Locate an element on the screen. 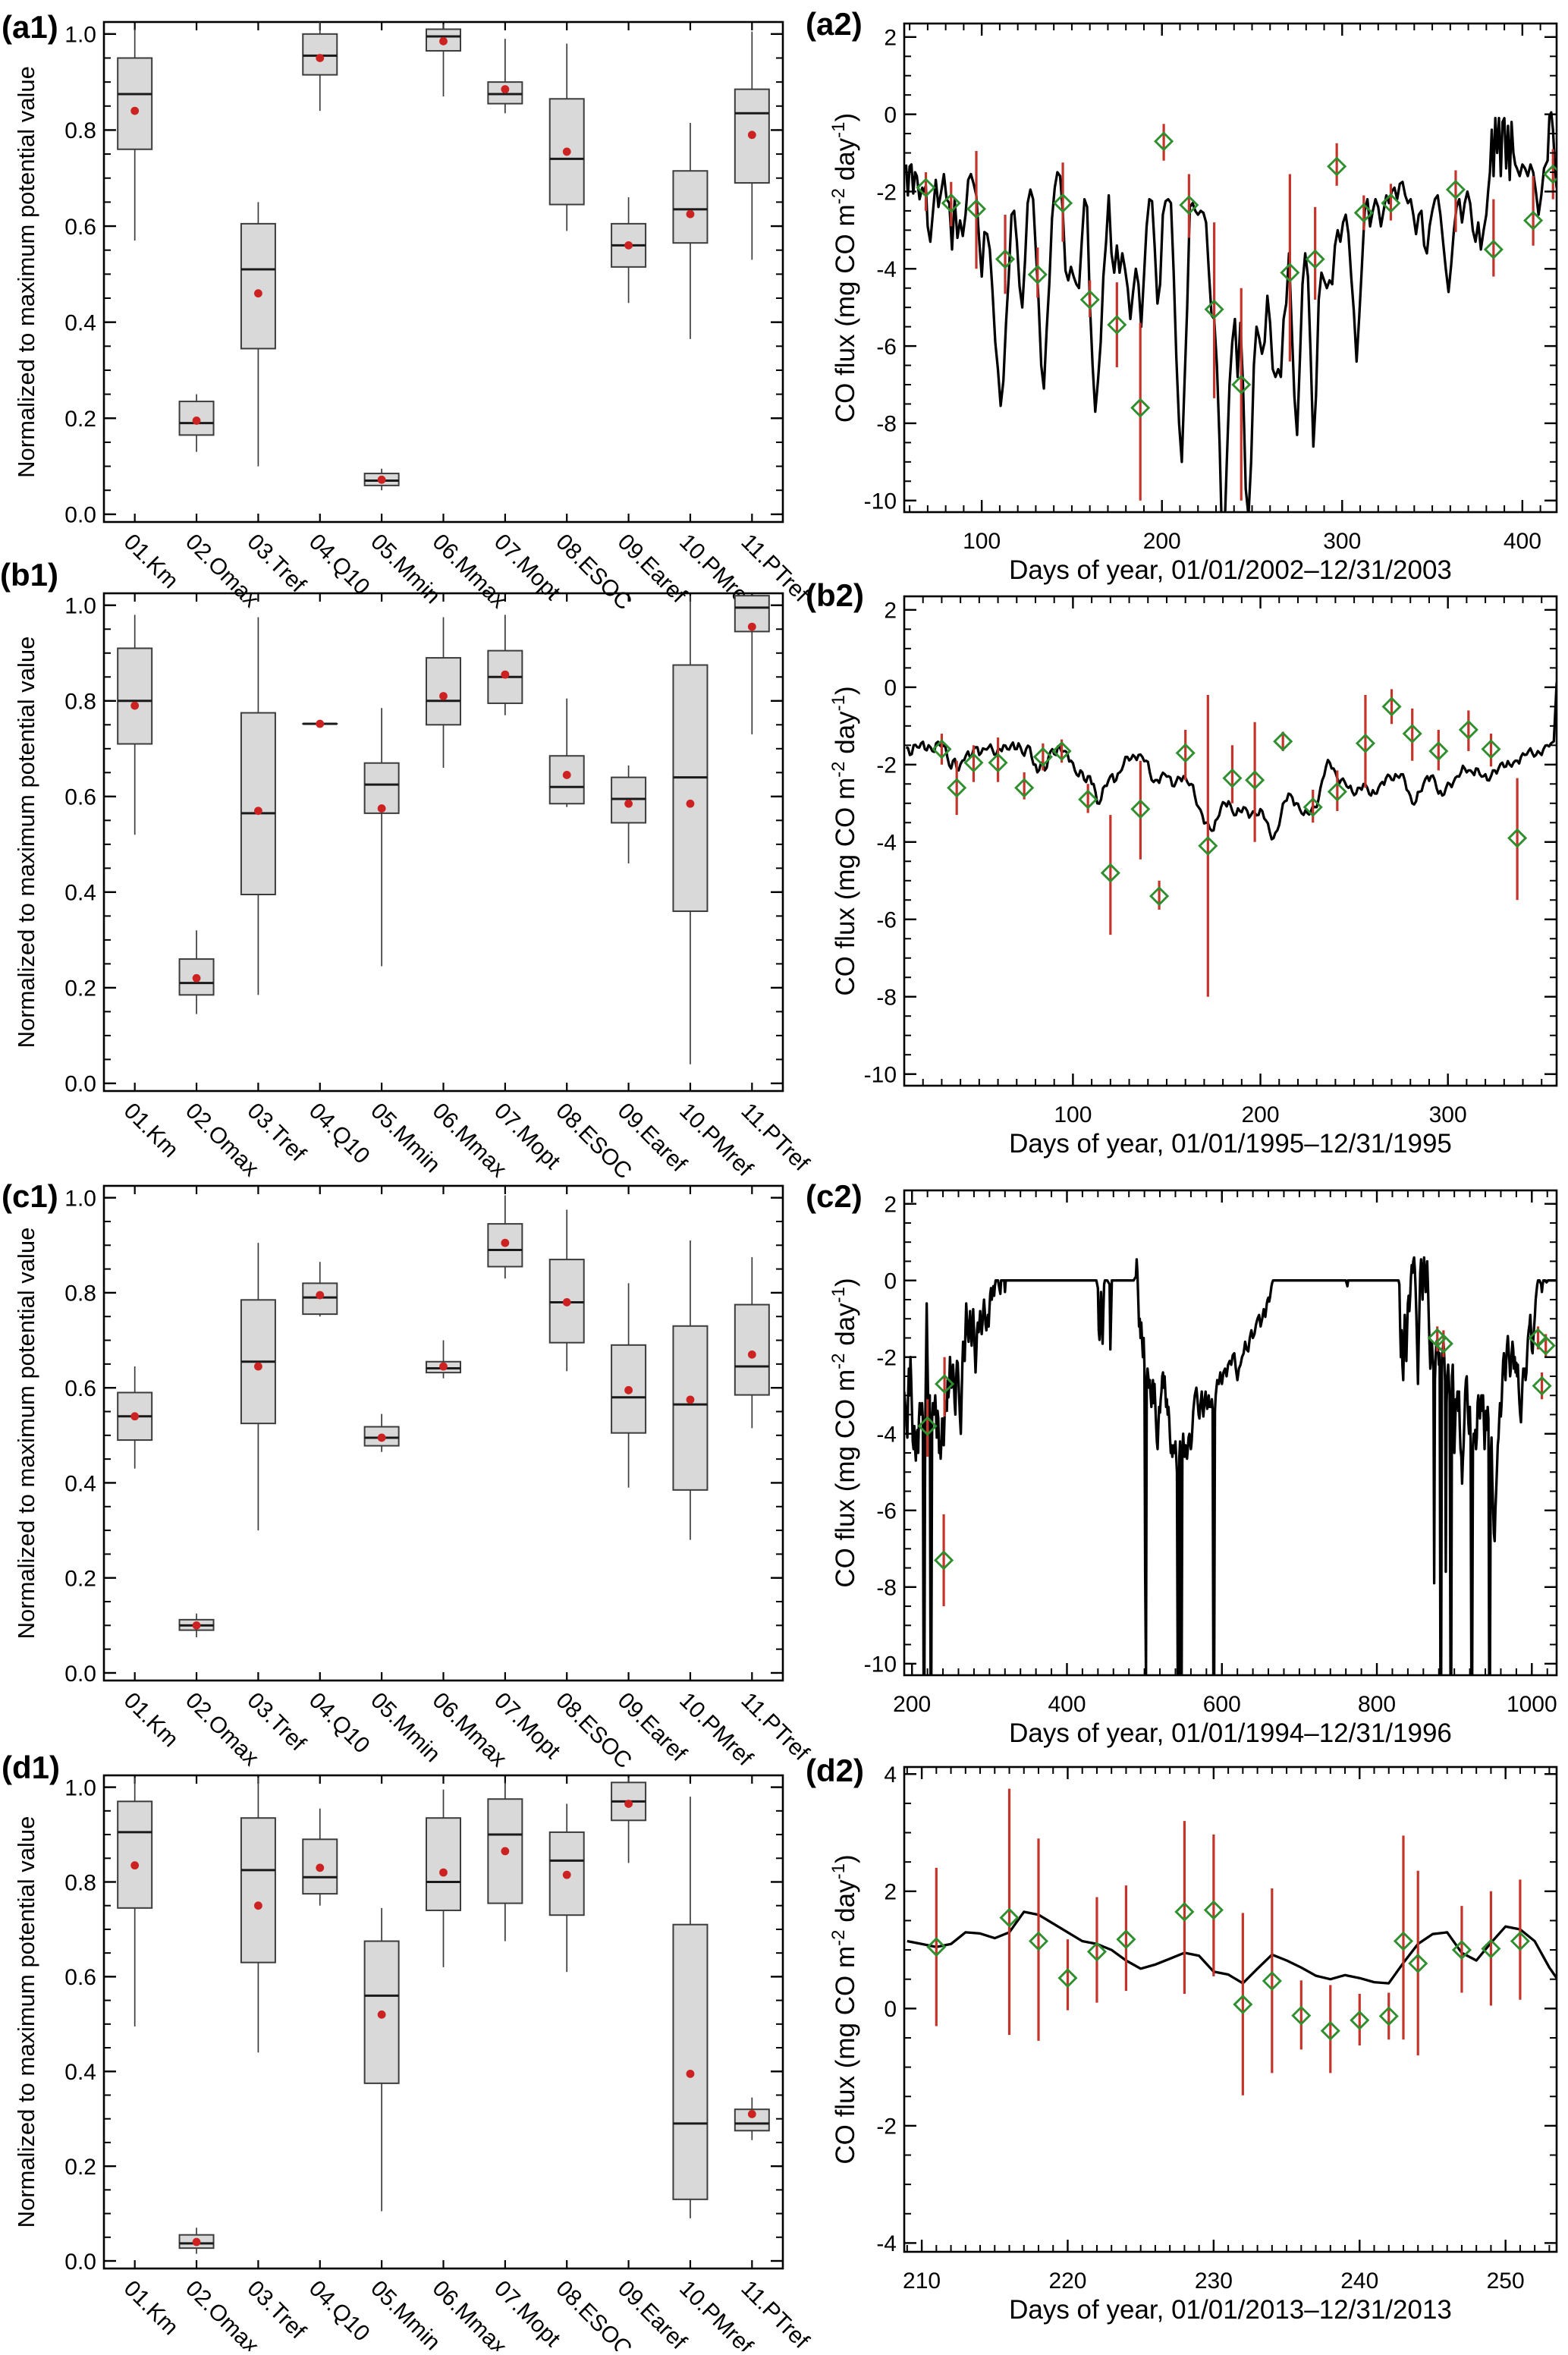 Image resolution: width=1568 pixels, height=2355 pixels. x-tick-label: 100 is located at coordinates (982, 541).